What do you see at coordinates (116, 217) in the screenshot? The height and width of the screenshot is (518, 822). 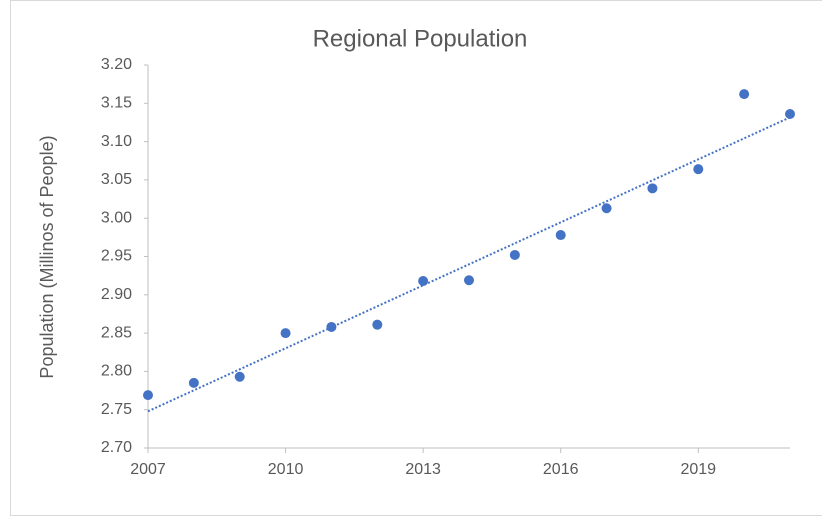 I see `y-tick-label: 3.00` at bounding box center [116, 217].